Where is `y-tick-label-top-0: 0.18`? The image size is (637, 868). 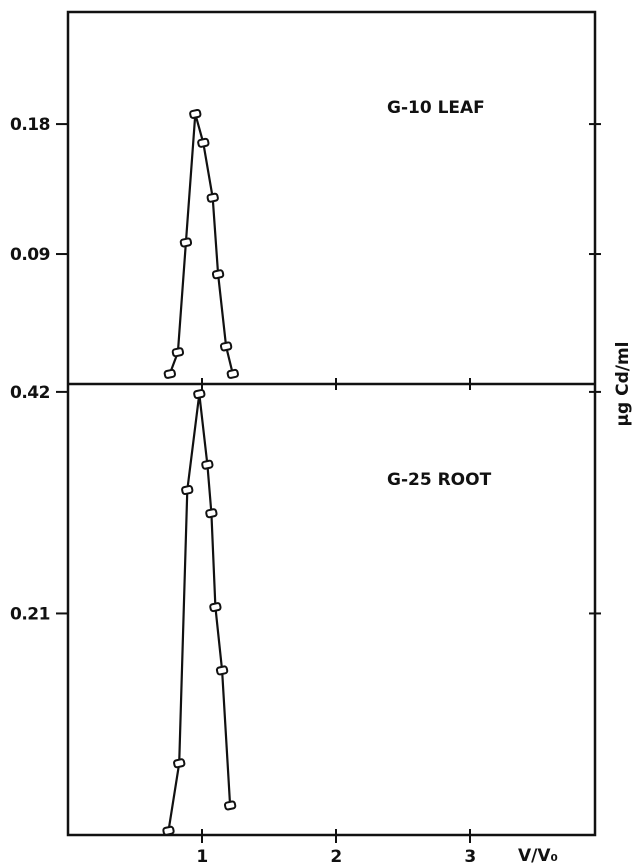 y-tick-label-top-0: 0.18 is located at coordinates (30, 125).